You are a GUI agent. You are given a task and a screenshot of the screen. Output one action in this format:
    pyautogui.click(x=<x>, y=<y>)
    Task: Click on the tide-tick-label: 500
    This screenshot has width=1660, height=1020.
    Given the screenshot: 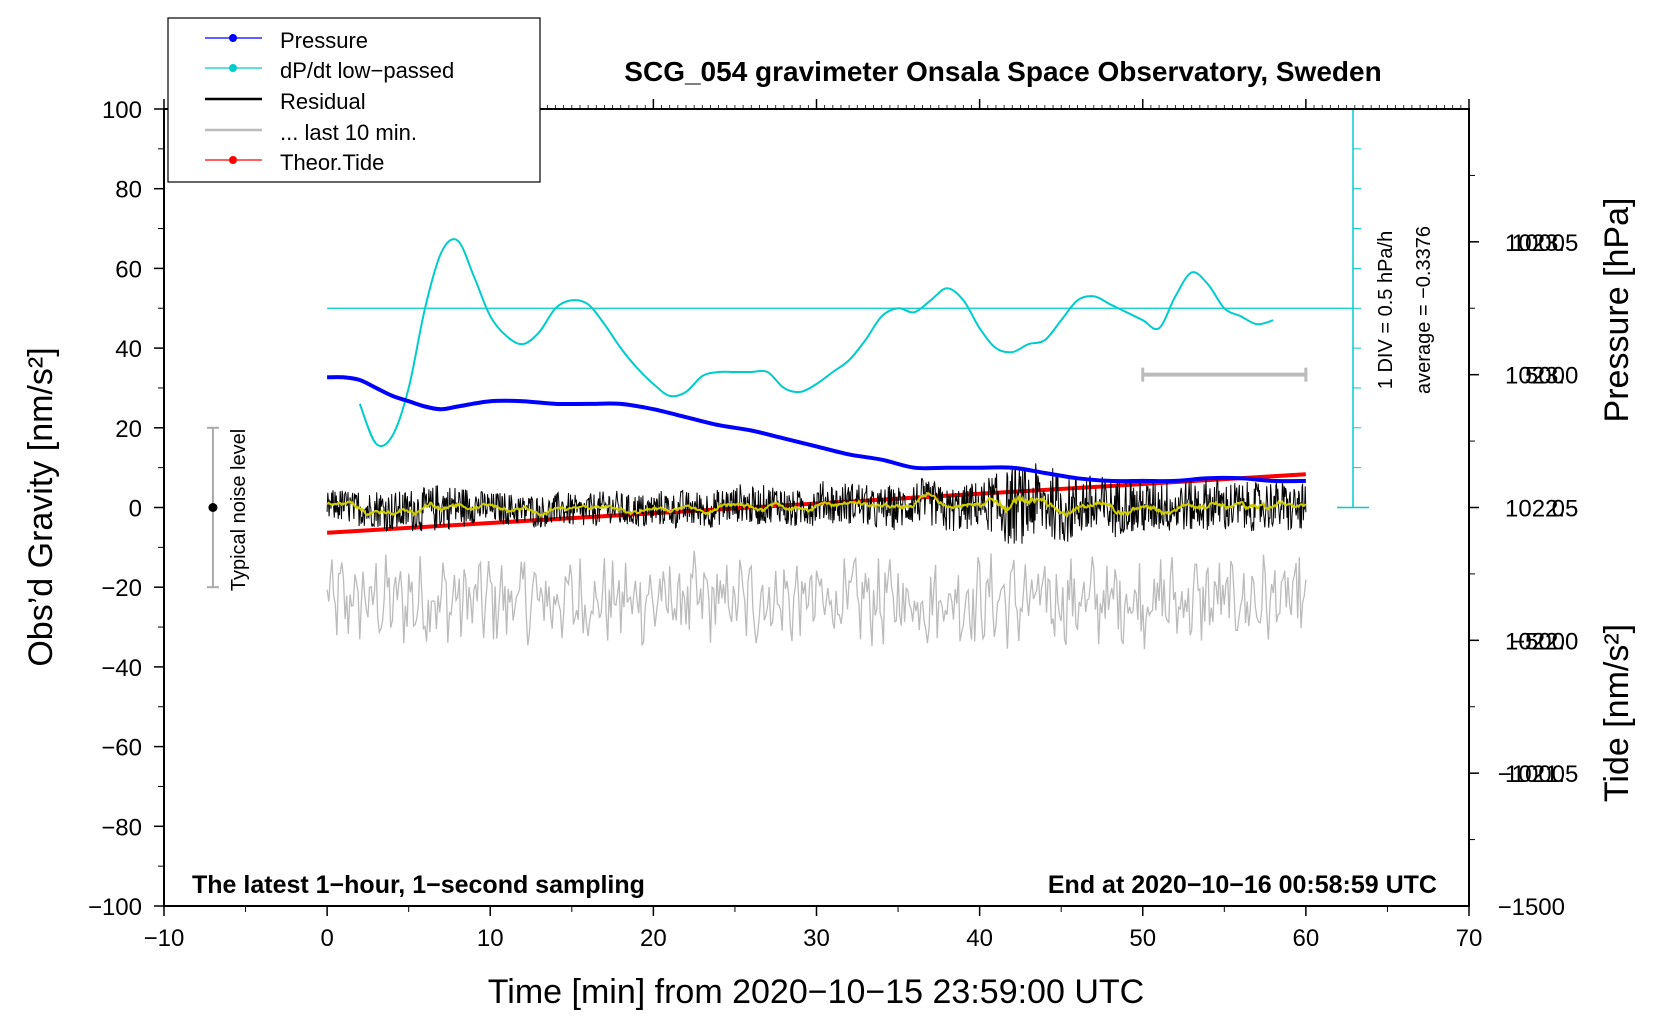 What is the action you would take?
    pyautogui.click(x=1545, y=376)
    